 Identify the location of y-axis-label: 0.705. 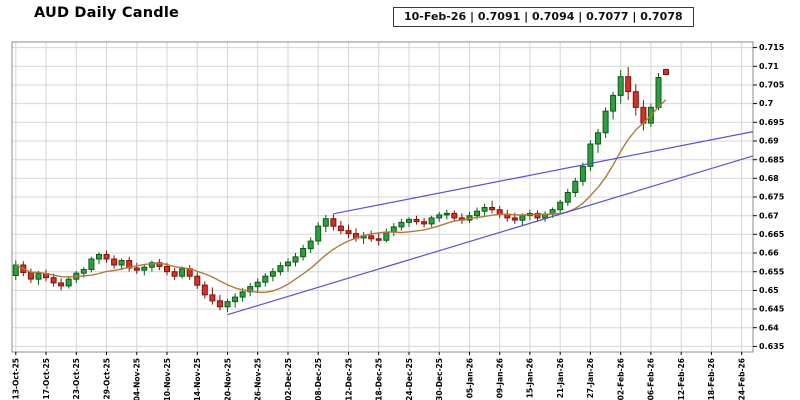
(772, 85).